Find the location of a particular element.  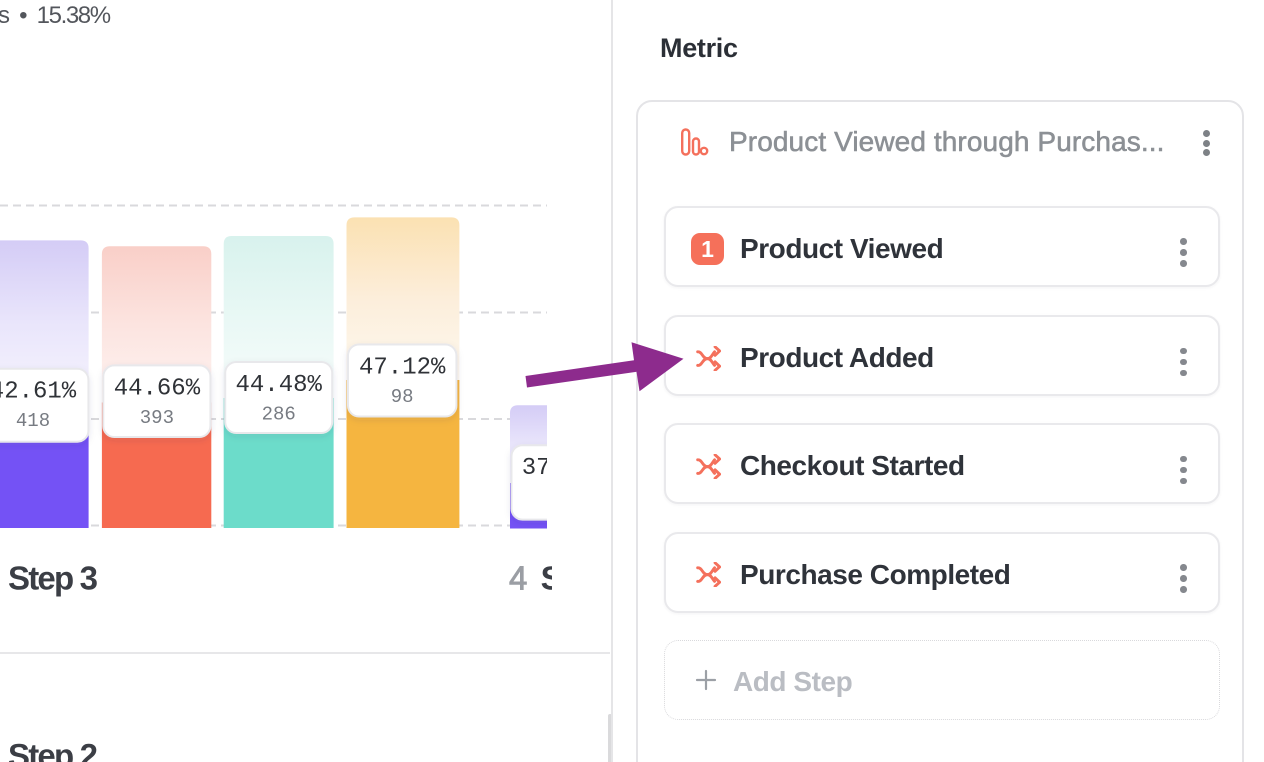

svg-text: 4 is located at coordinates (518, 578).